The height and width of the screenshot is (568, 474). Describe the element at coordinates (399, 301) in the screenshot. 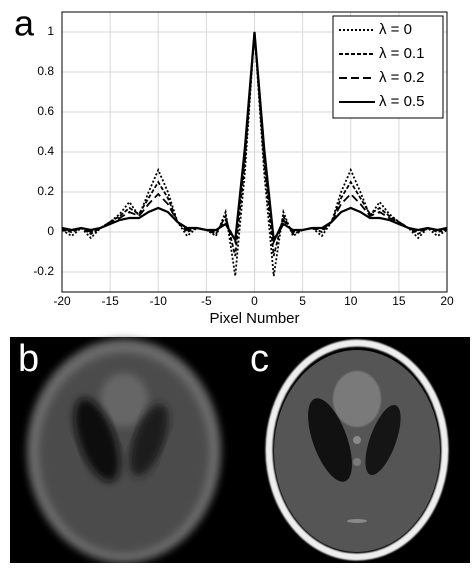

I see `x-tick-label: 15` at that location.